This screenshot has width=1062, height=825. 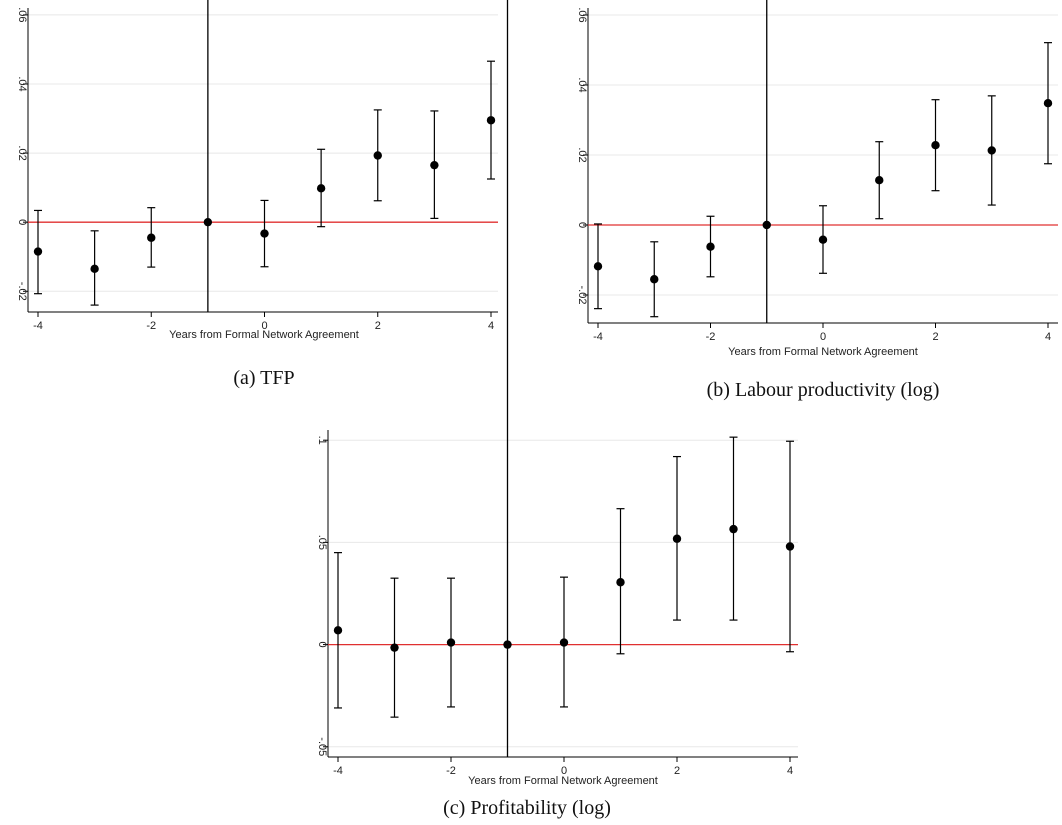 What do you see at coordinates (263, 378) in the screenshot?
I see `panel-caption: (a) TFP` at bounding box center [263, 378].